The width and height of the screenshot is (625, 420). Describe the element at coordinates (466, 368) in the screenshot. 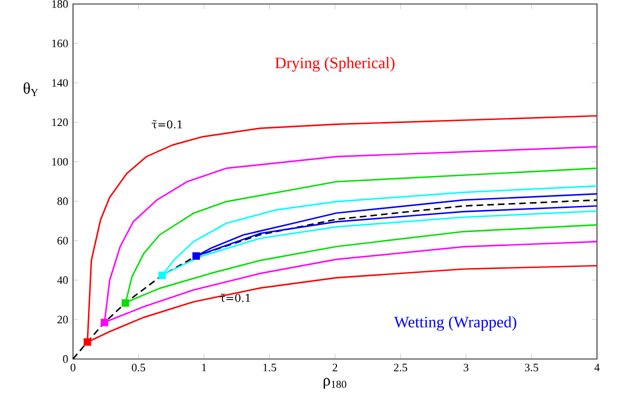

I see `x-tick-label: 3` at that location.